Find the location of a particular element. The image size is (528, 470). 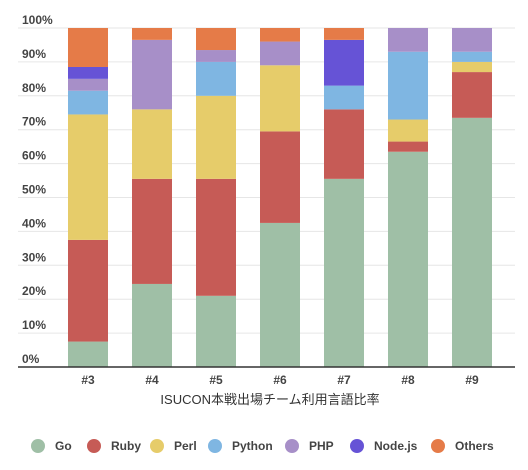

legend-label: Ruby is located at coordinates (126, 446).